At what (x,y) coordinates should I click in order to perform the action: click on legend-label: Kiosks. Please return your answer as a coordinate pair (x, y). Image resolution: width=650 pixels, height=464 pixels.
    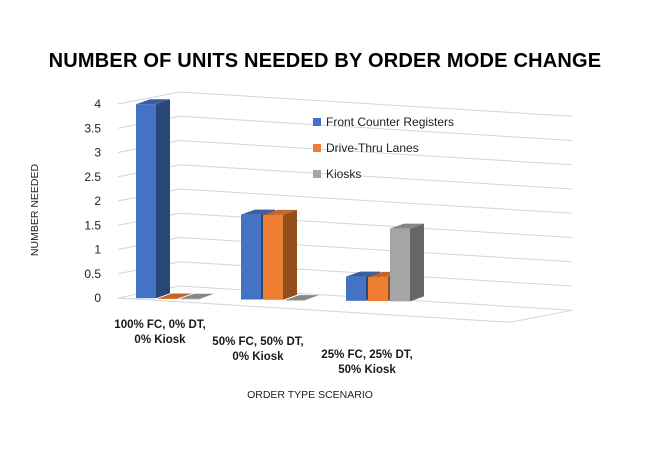
    Looking at the image, I should click on (343, 174).